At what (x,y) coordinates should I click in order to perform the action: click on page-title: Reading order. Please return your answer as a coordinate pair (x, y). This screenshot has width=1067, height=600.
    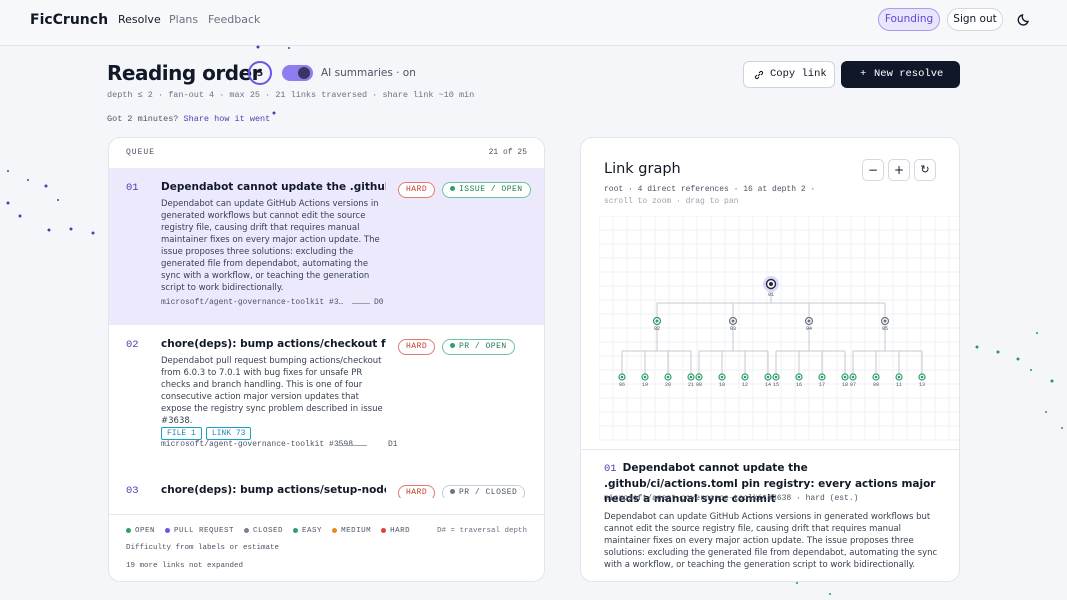
    Looking at the image, I should click on (184, 73).